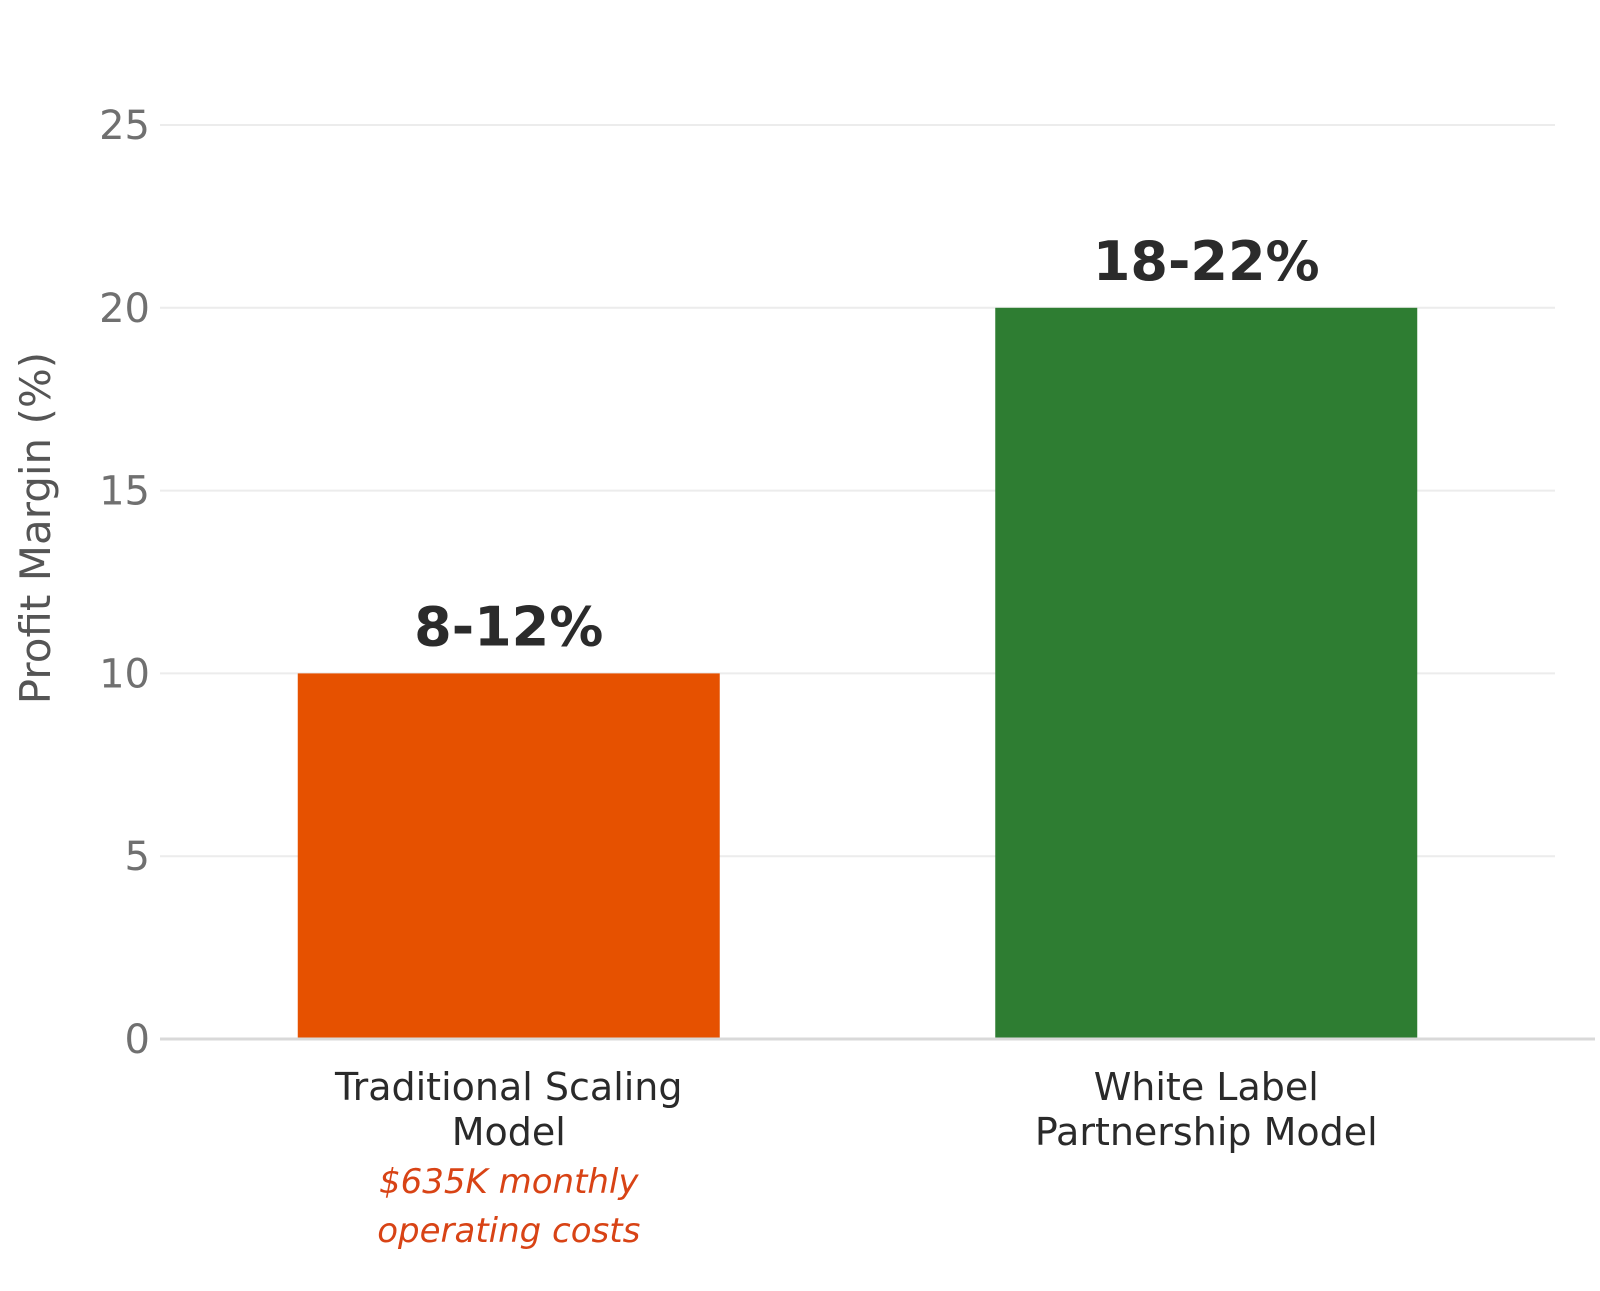 This screenshot has width=1600, height=1291. I want to click on category-annotation: operating costs, so click(508, 1231).